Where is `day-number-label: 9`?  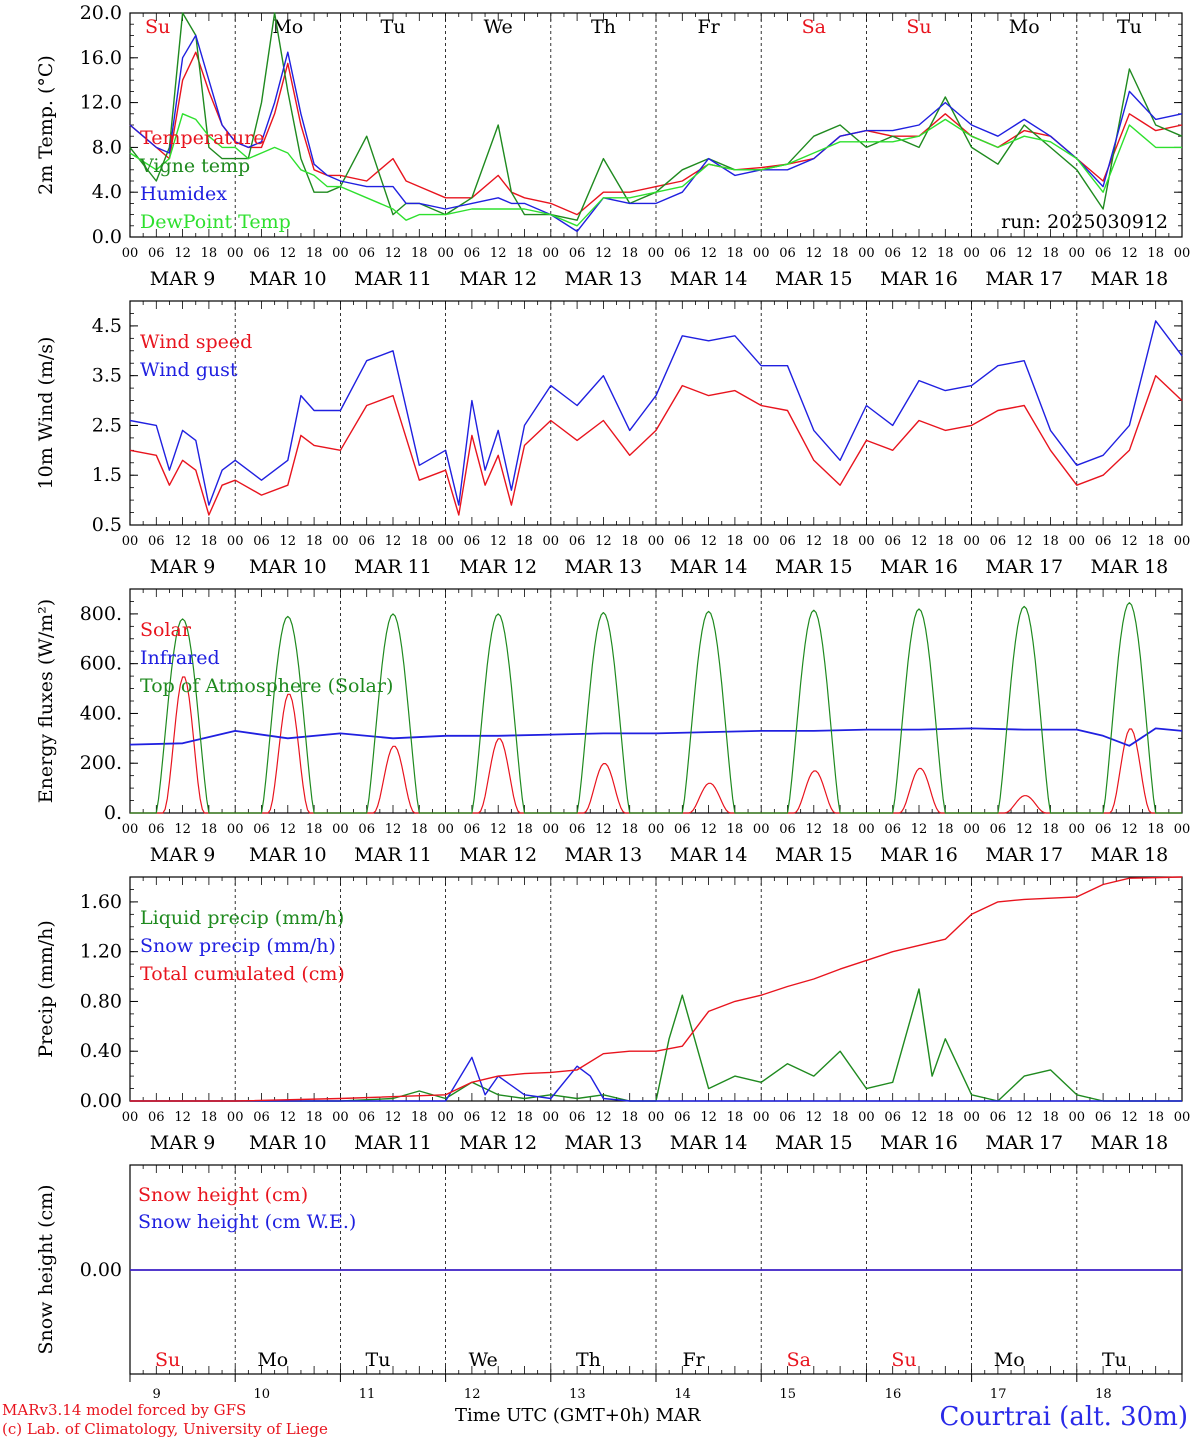
day-number-label: 9 is located at coordinates (156, 1394).